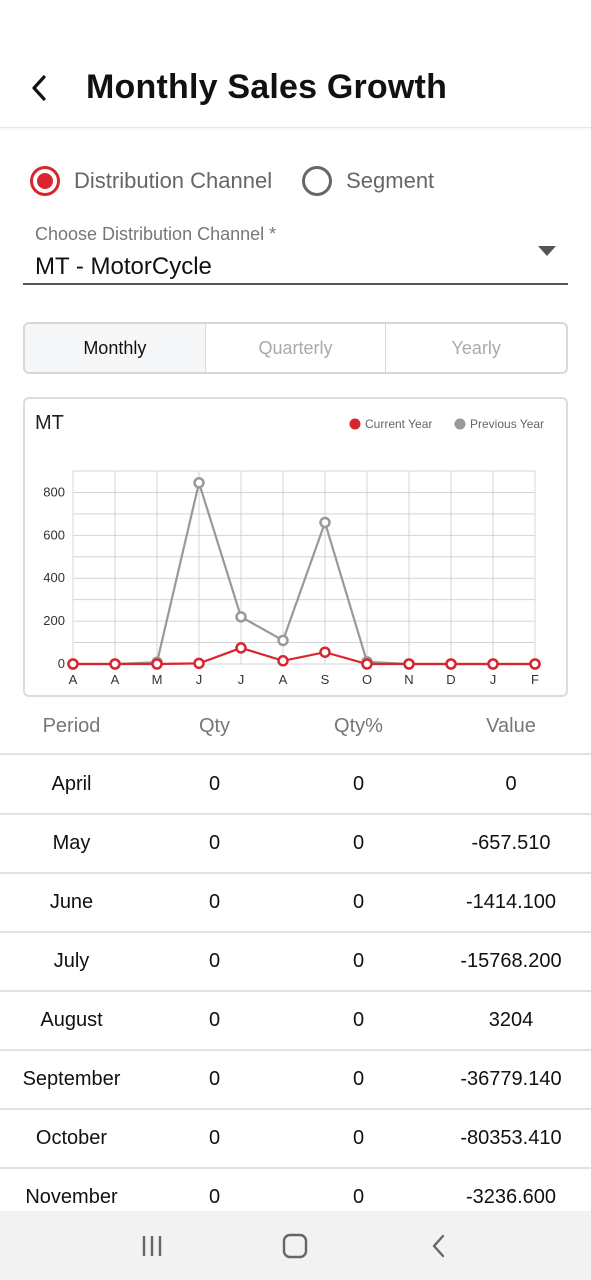  Describe the element at coordinates (358, 726) in the screenshot. I see `column-header-qty-percent: Qty%` at that location.